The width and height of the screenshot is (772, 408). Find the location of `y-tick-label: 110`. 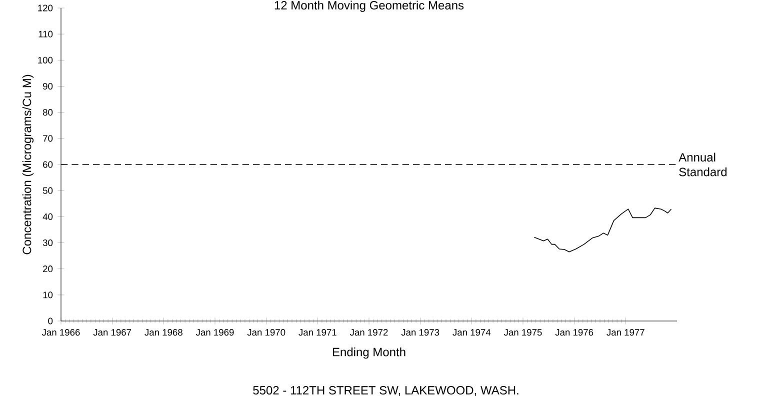

y-tick-label: 110 is located at coordinates (45, 34).